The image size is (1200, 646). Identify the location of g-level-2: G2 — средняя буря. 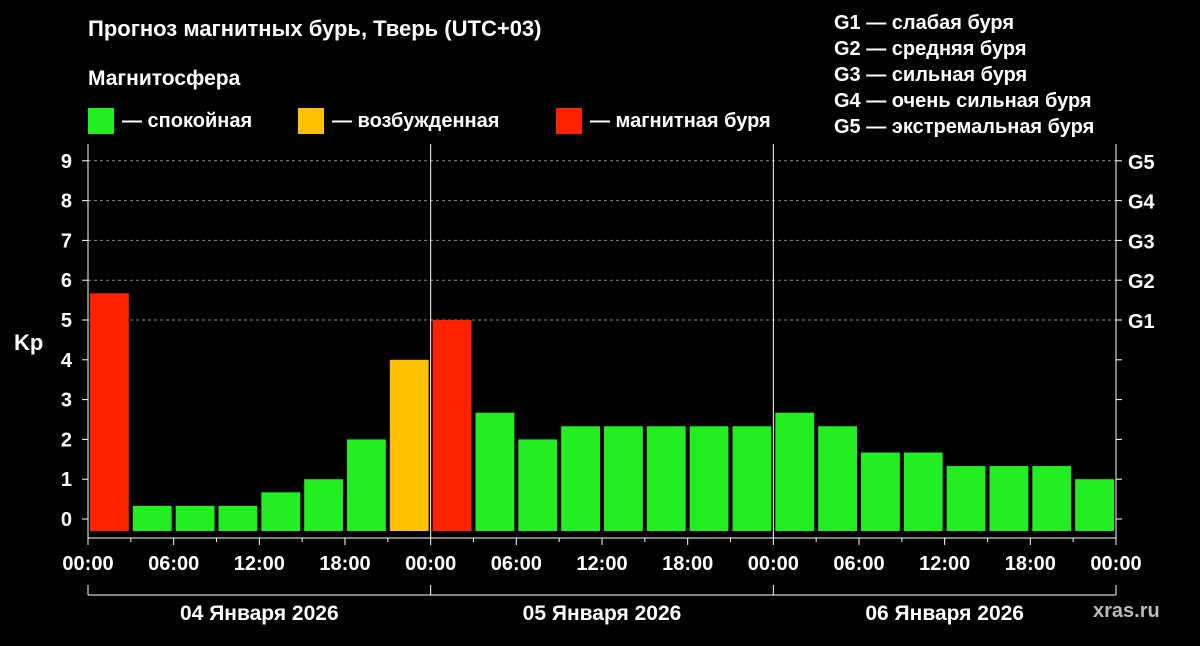
(930, 49).